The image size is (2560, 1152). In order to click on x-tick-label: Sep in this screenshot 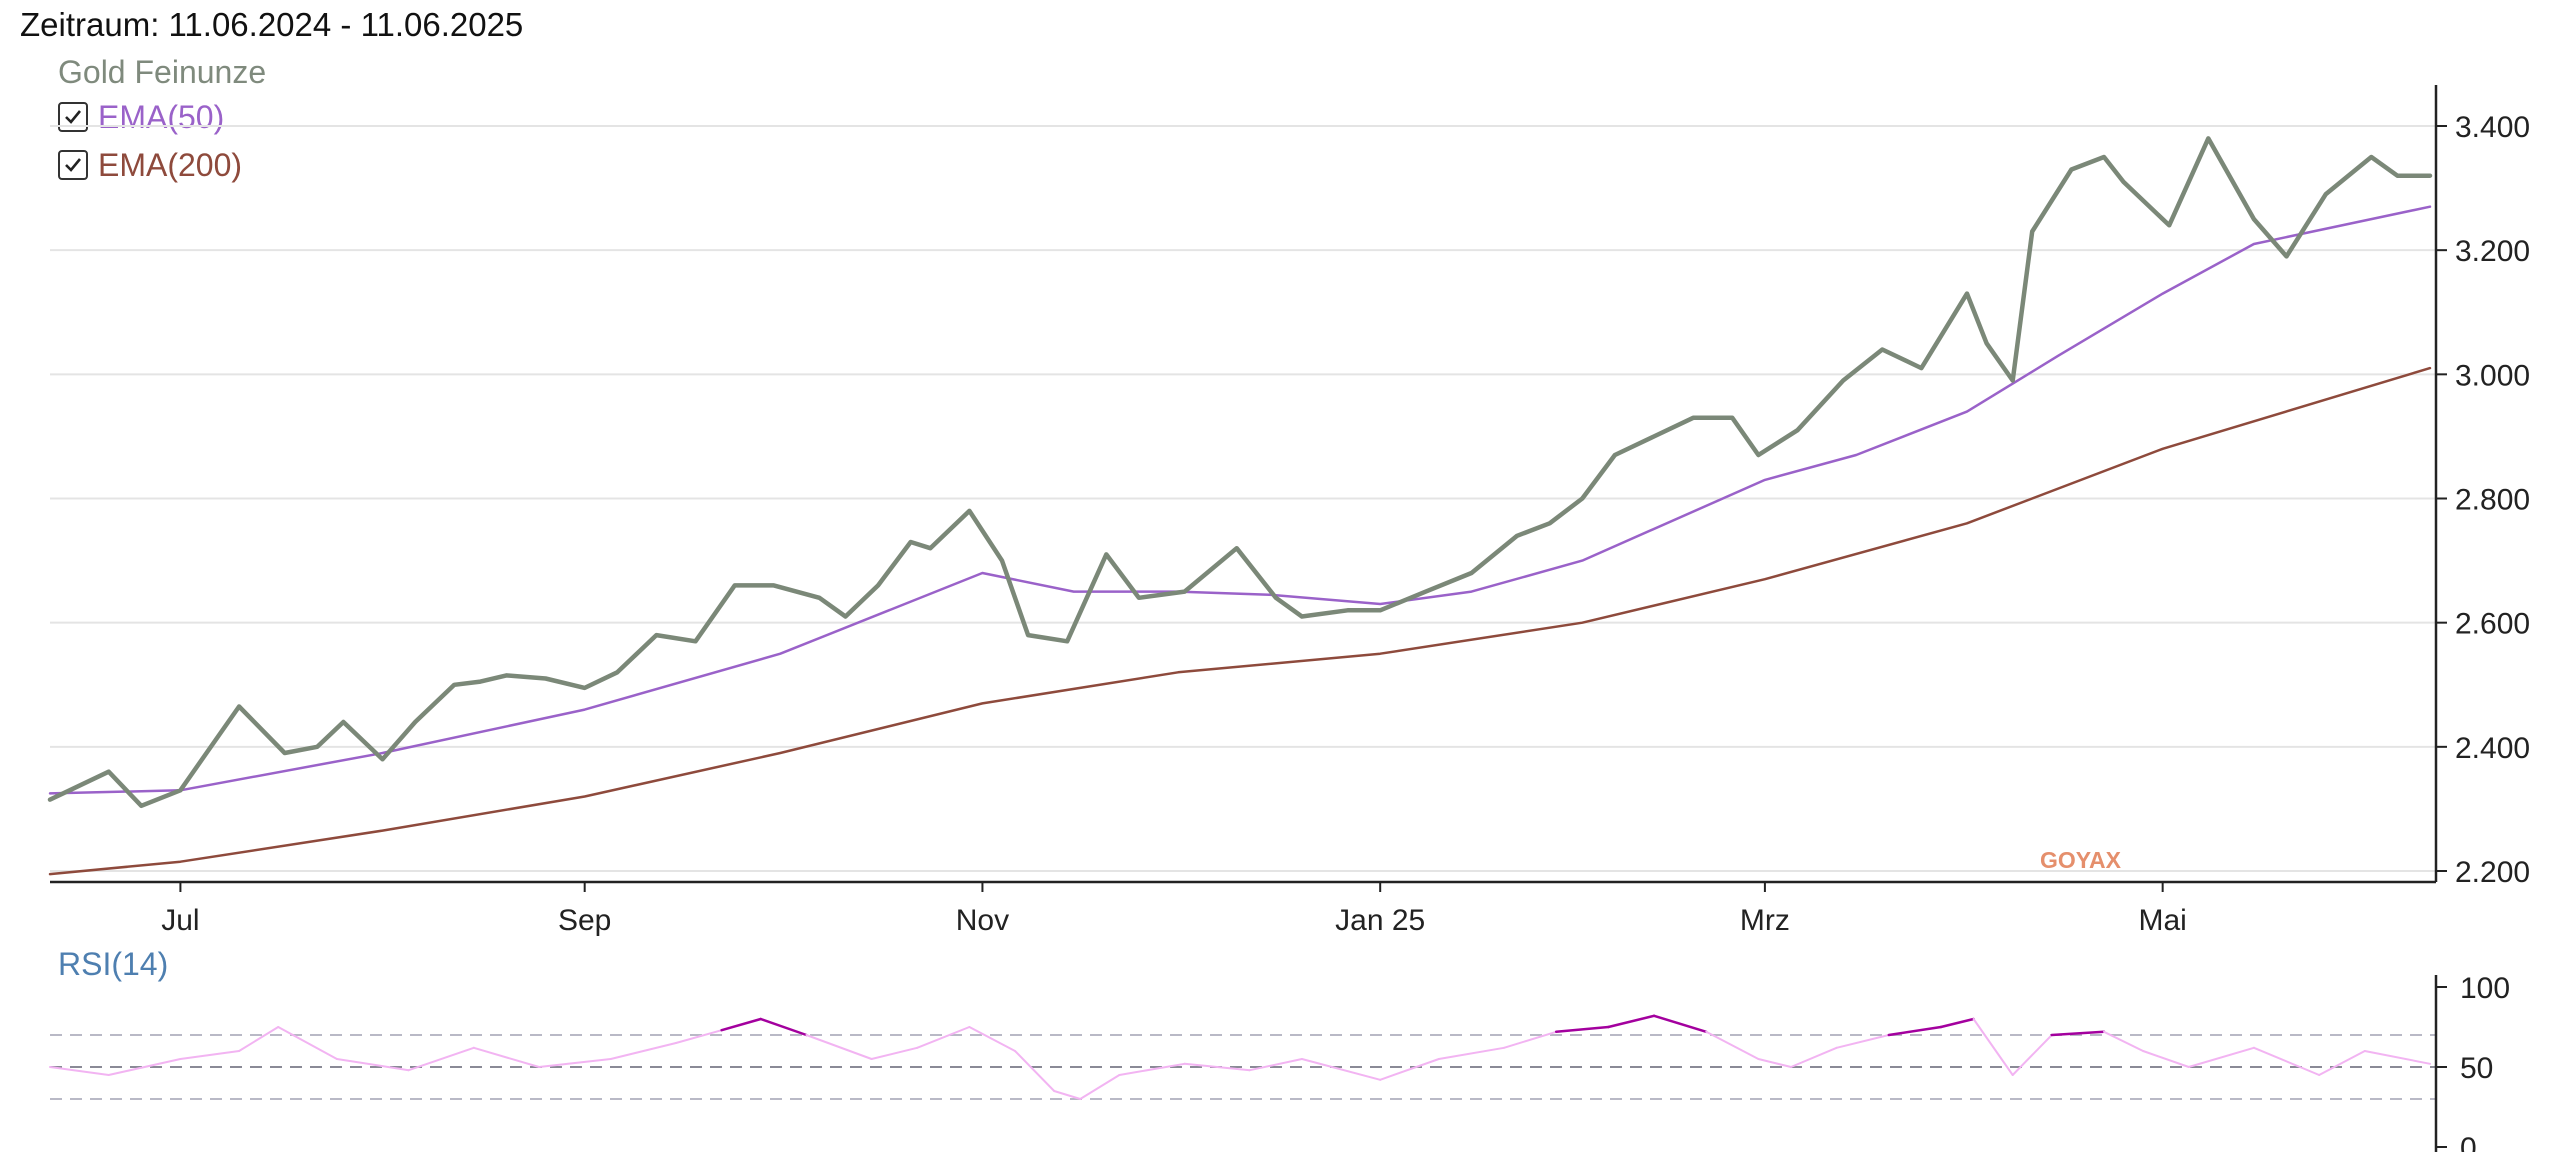, I will do `click(584, 920)`.